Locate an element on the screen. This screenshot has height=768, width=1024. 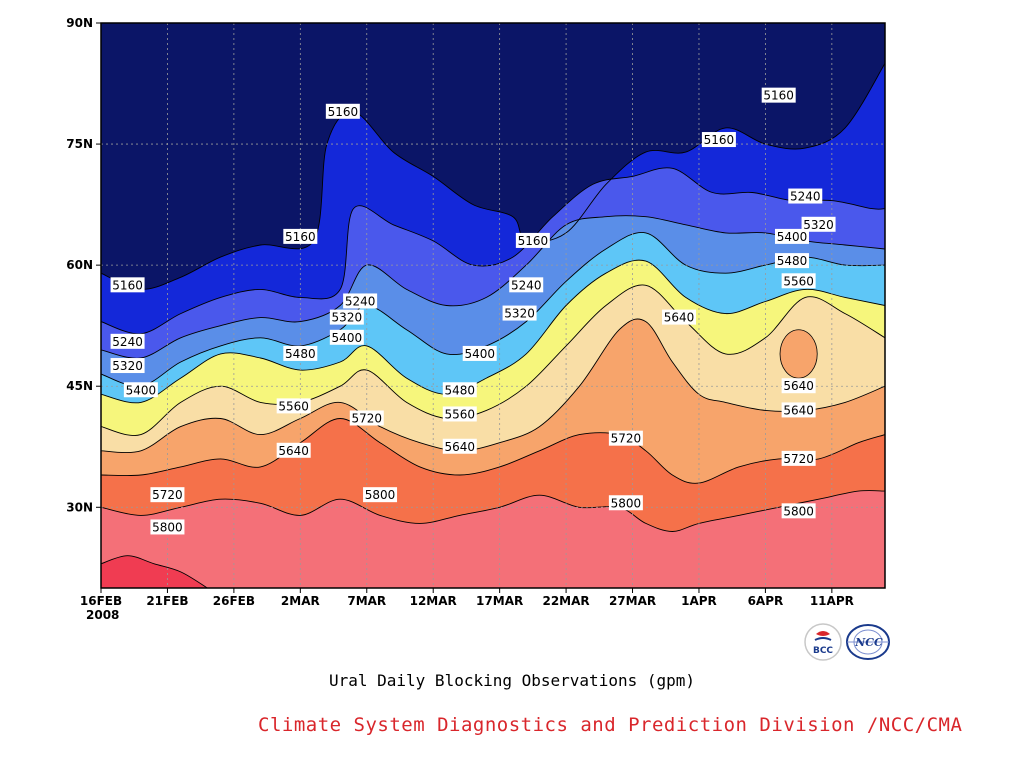
x-tick-label: 12MAR is located at coordinates (433, 601).